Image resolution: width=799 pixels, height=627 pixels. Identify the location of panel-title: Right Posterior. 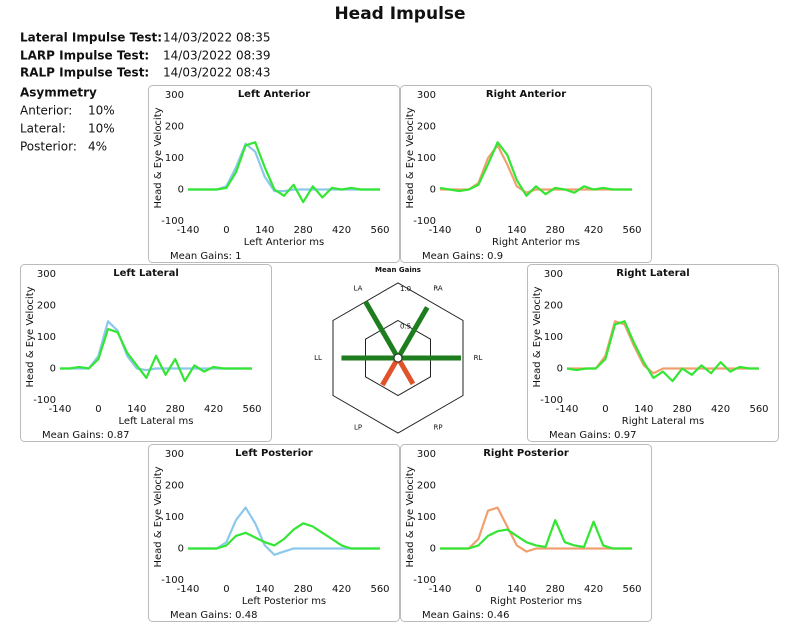
(526, 453).